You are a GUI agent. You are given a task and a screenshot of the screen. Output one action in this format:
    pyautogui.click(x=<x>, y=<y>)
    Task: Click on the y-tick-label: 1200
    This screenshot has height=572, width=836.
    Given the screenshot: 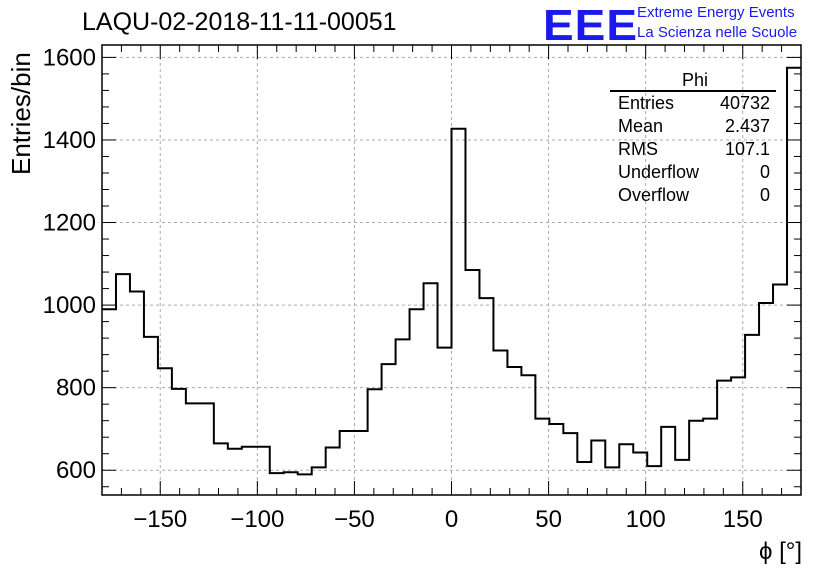 What is the action you would take?
    pyautogui.click(x=69, y=223)
    